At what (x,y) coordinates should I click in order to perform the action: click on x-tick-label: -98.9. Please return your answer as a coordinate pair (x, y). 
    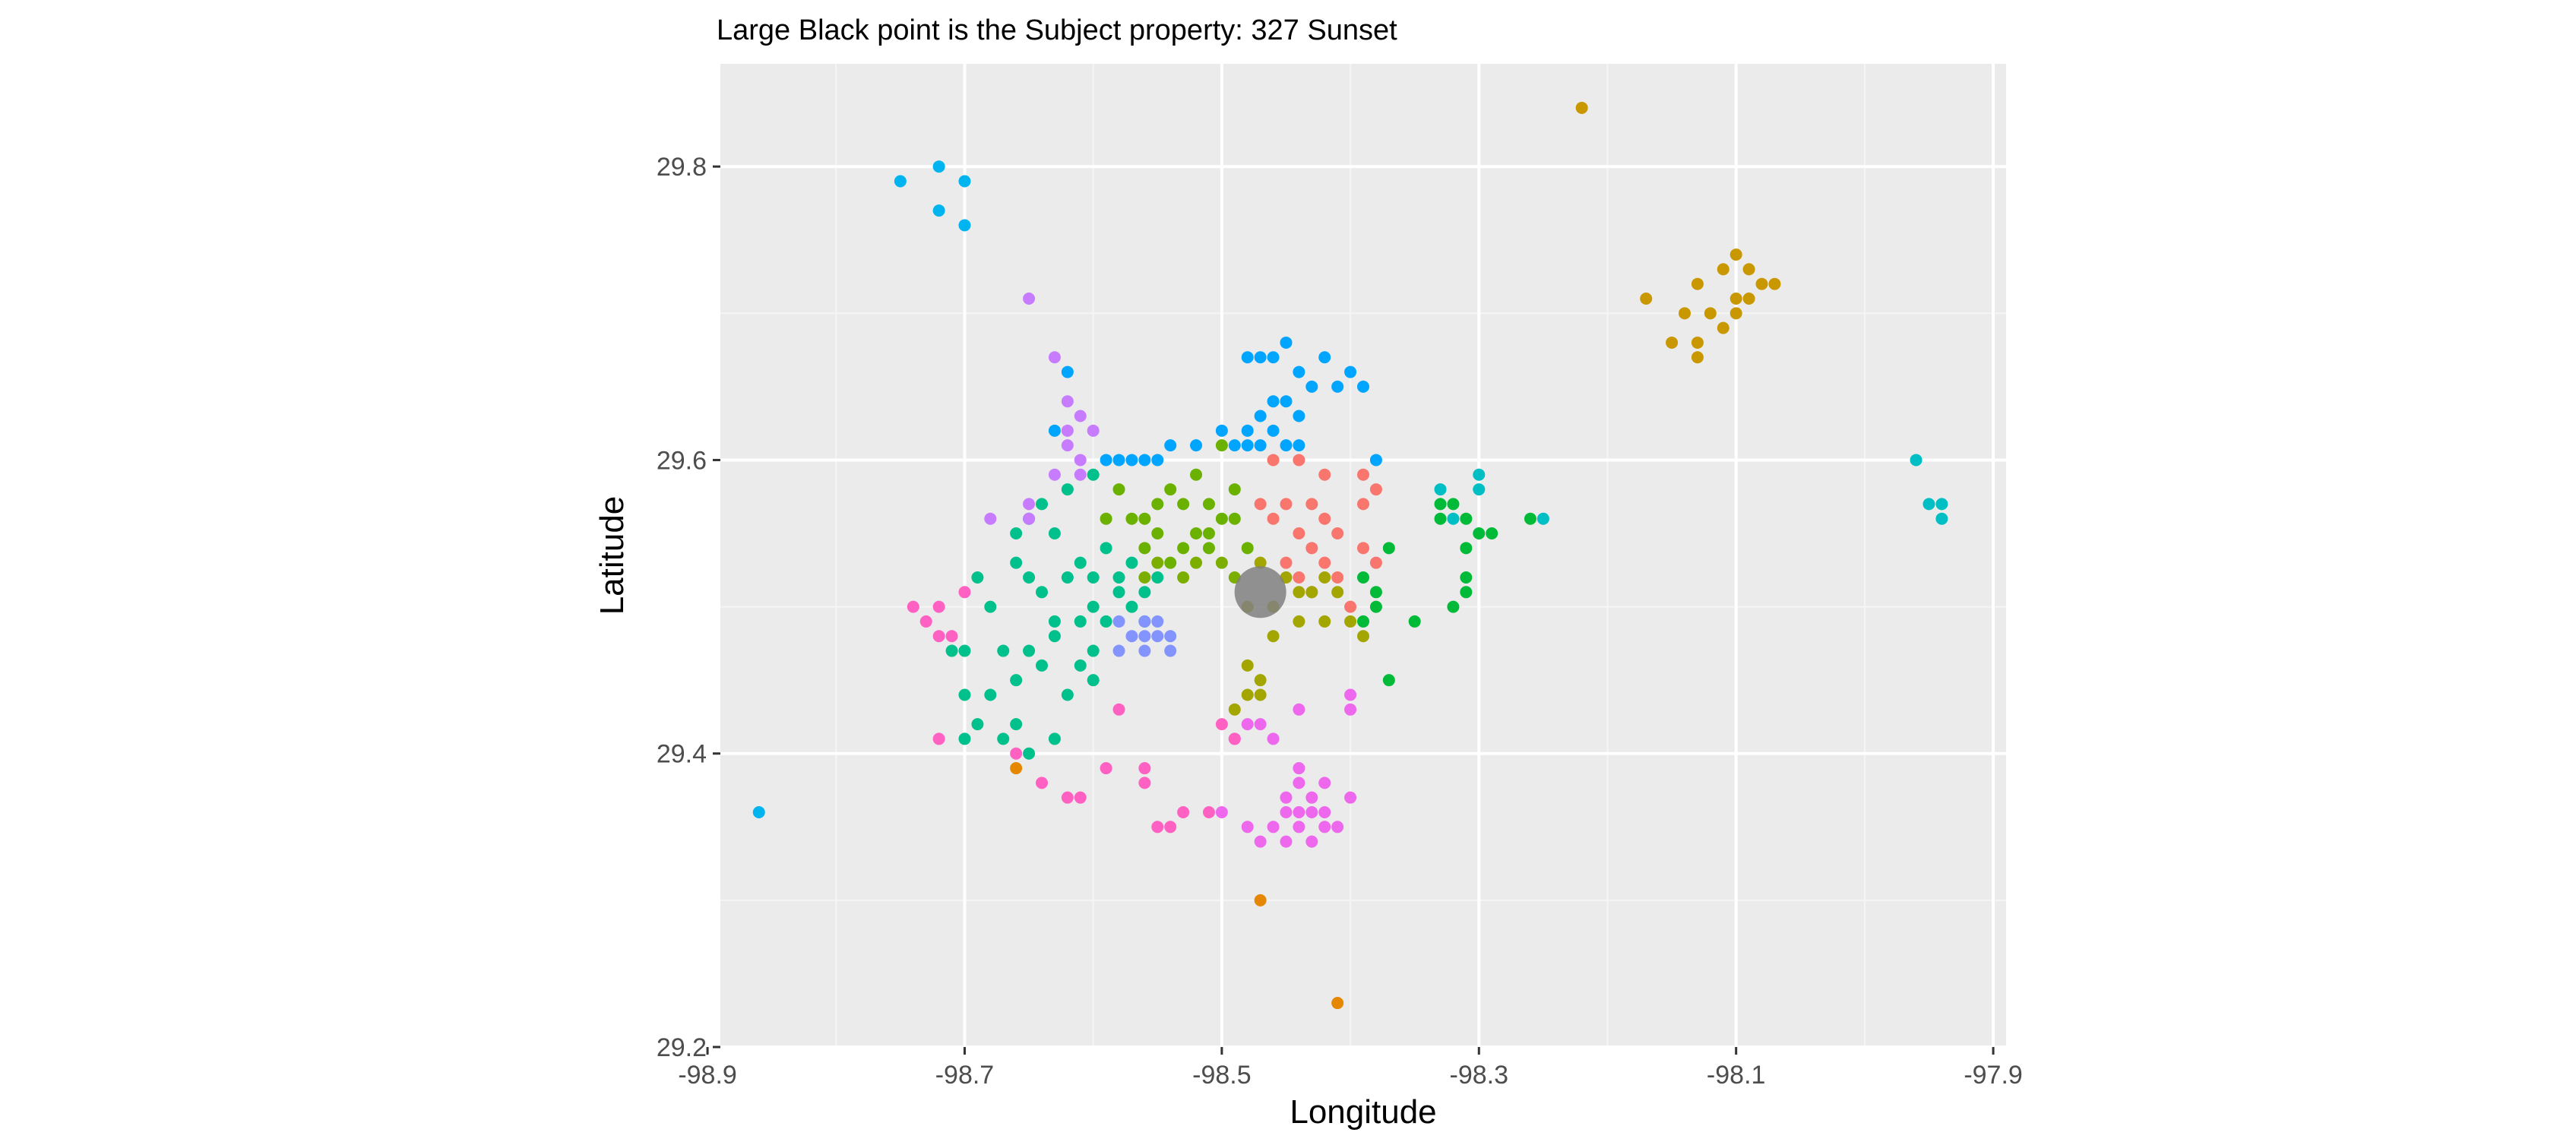
    Looking at the image, I should click on (708, 1075).